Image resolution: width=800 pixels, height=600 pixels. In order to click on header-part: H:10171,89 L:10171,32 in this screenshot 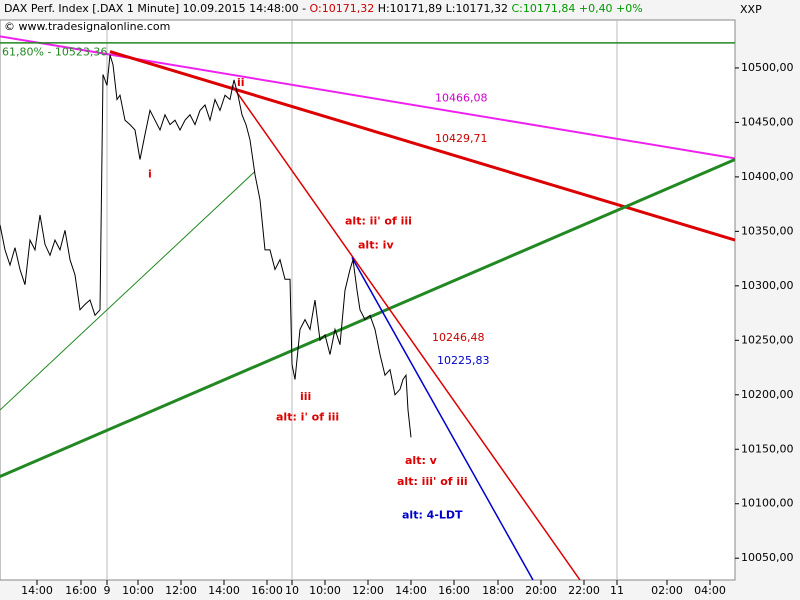, I will do `click(441, 8)`.